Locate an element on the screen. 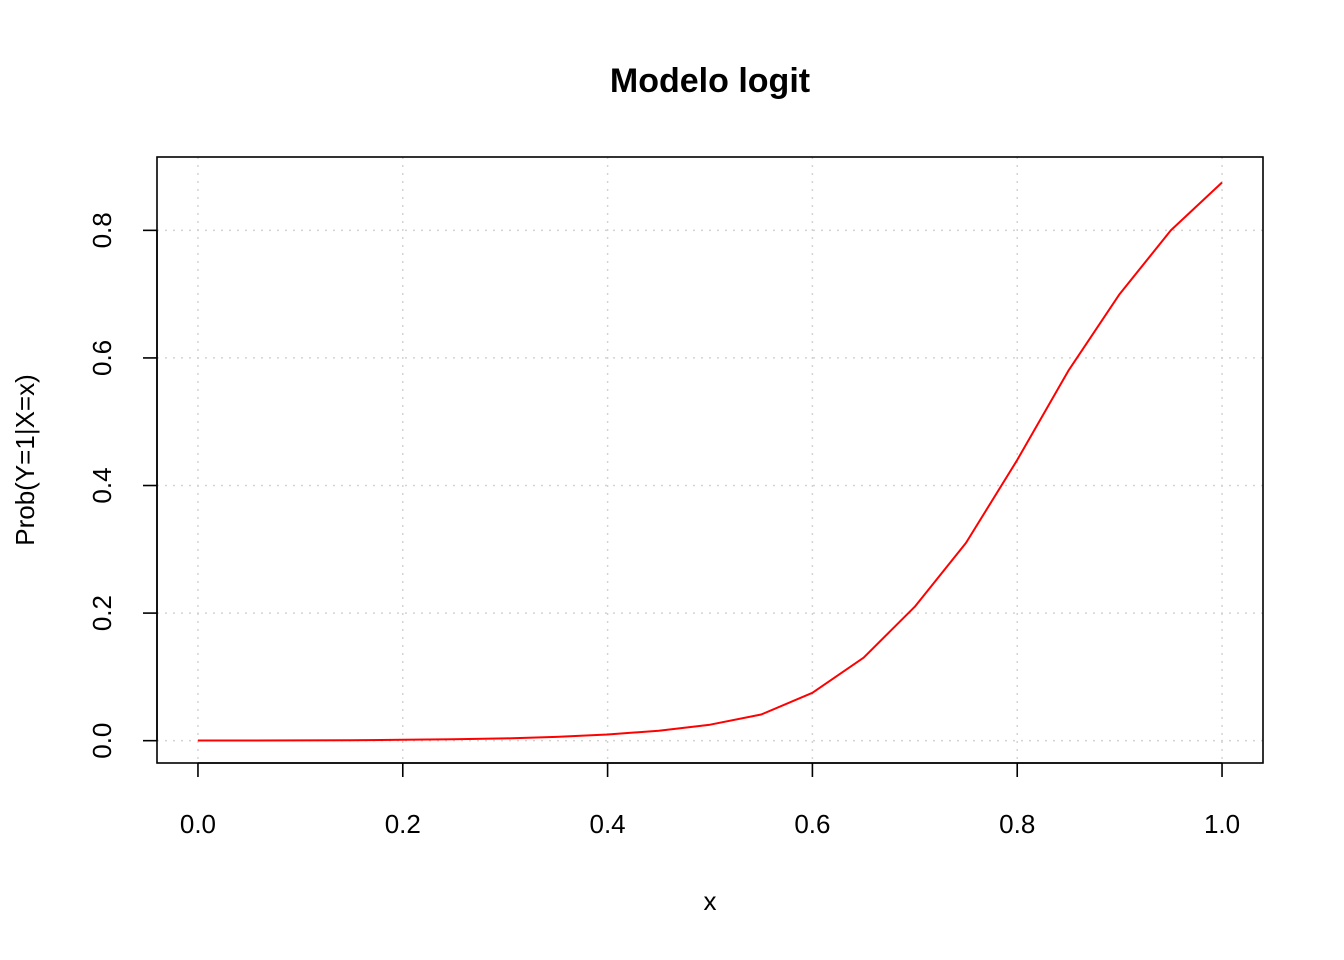  x-tick-label: 0.4 is located at coordinates (608, 824).